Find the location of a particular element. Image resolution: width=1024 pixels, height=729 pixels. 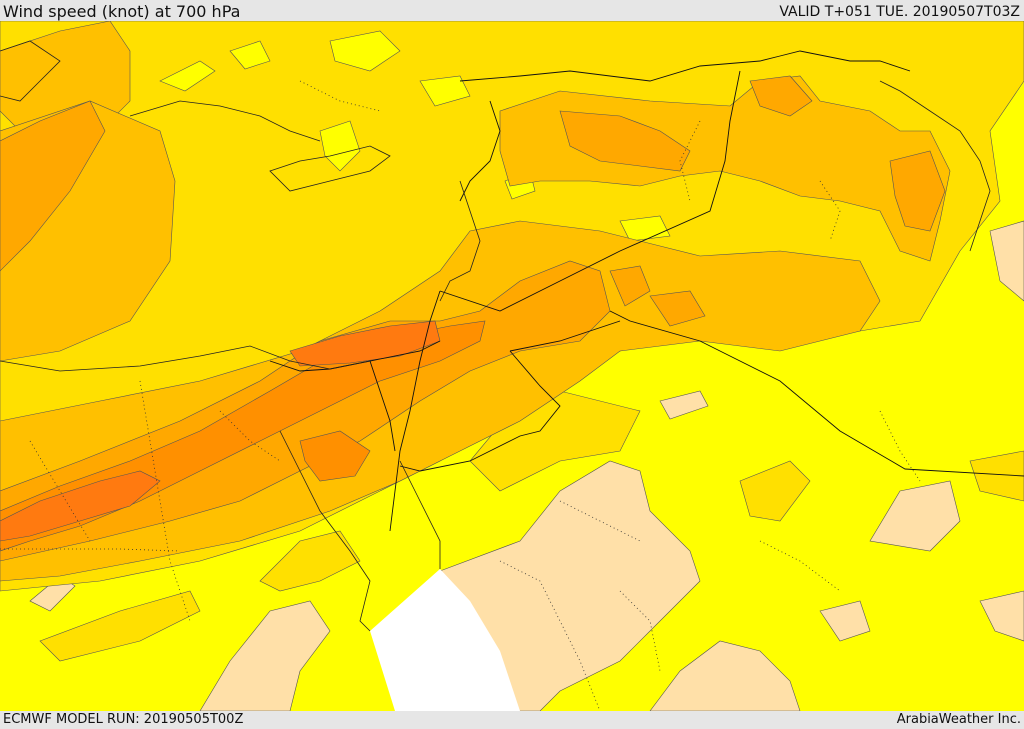

credit-text: ArabiaWeather Inc. is located at coordinates (958, 719).